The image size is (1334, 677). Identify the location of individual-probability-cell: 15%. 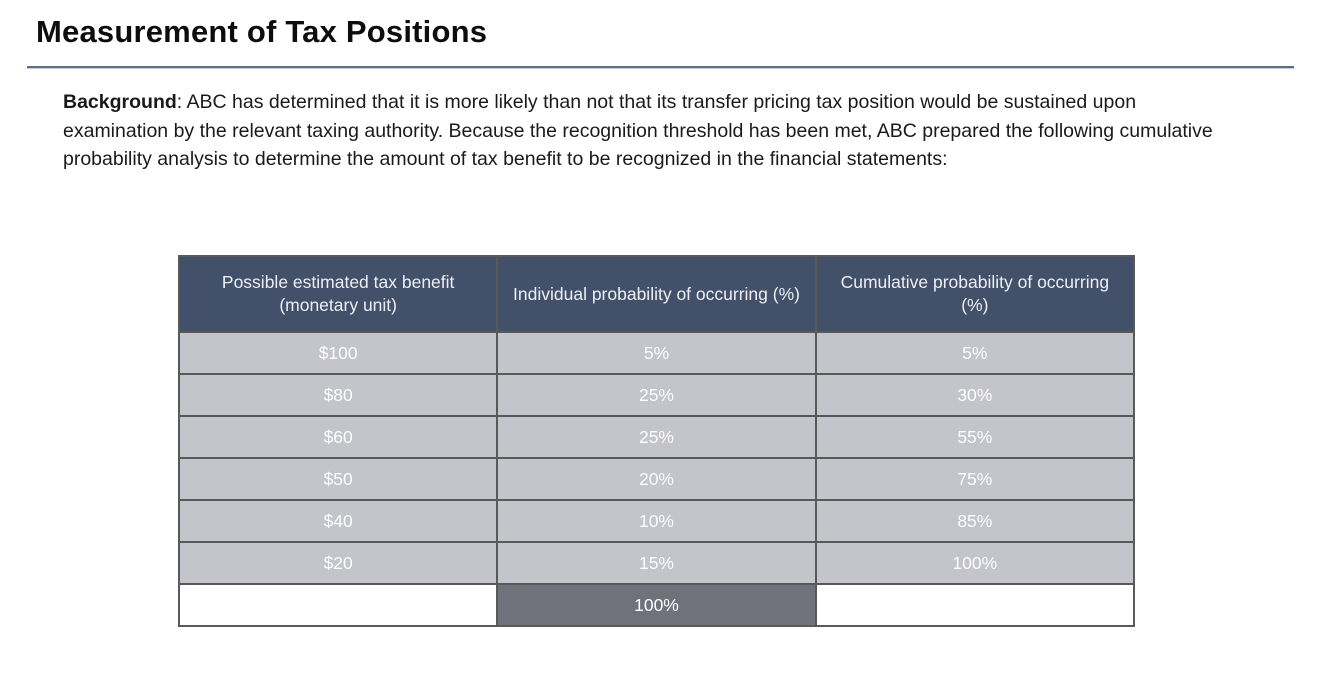
(656, 563).